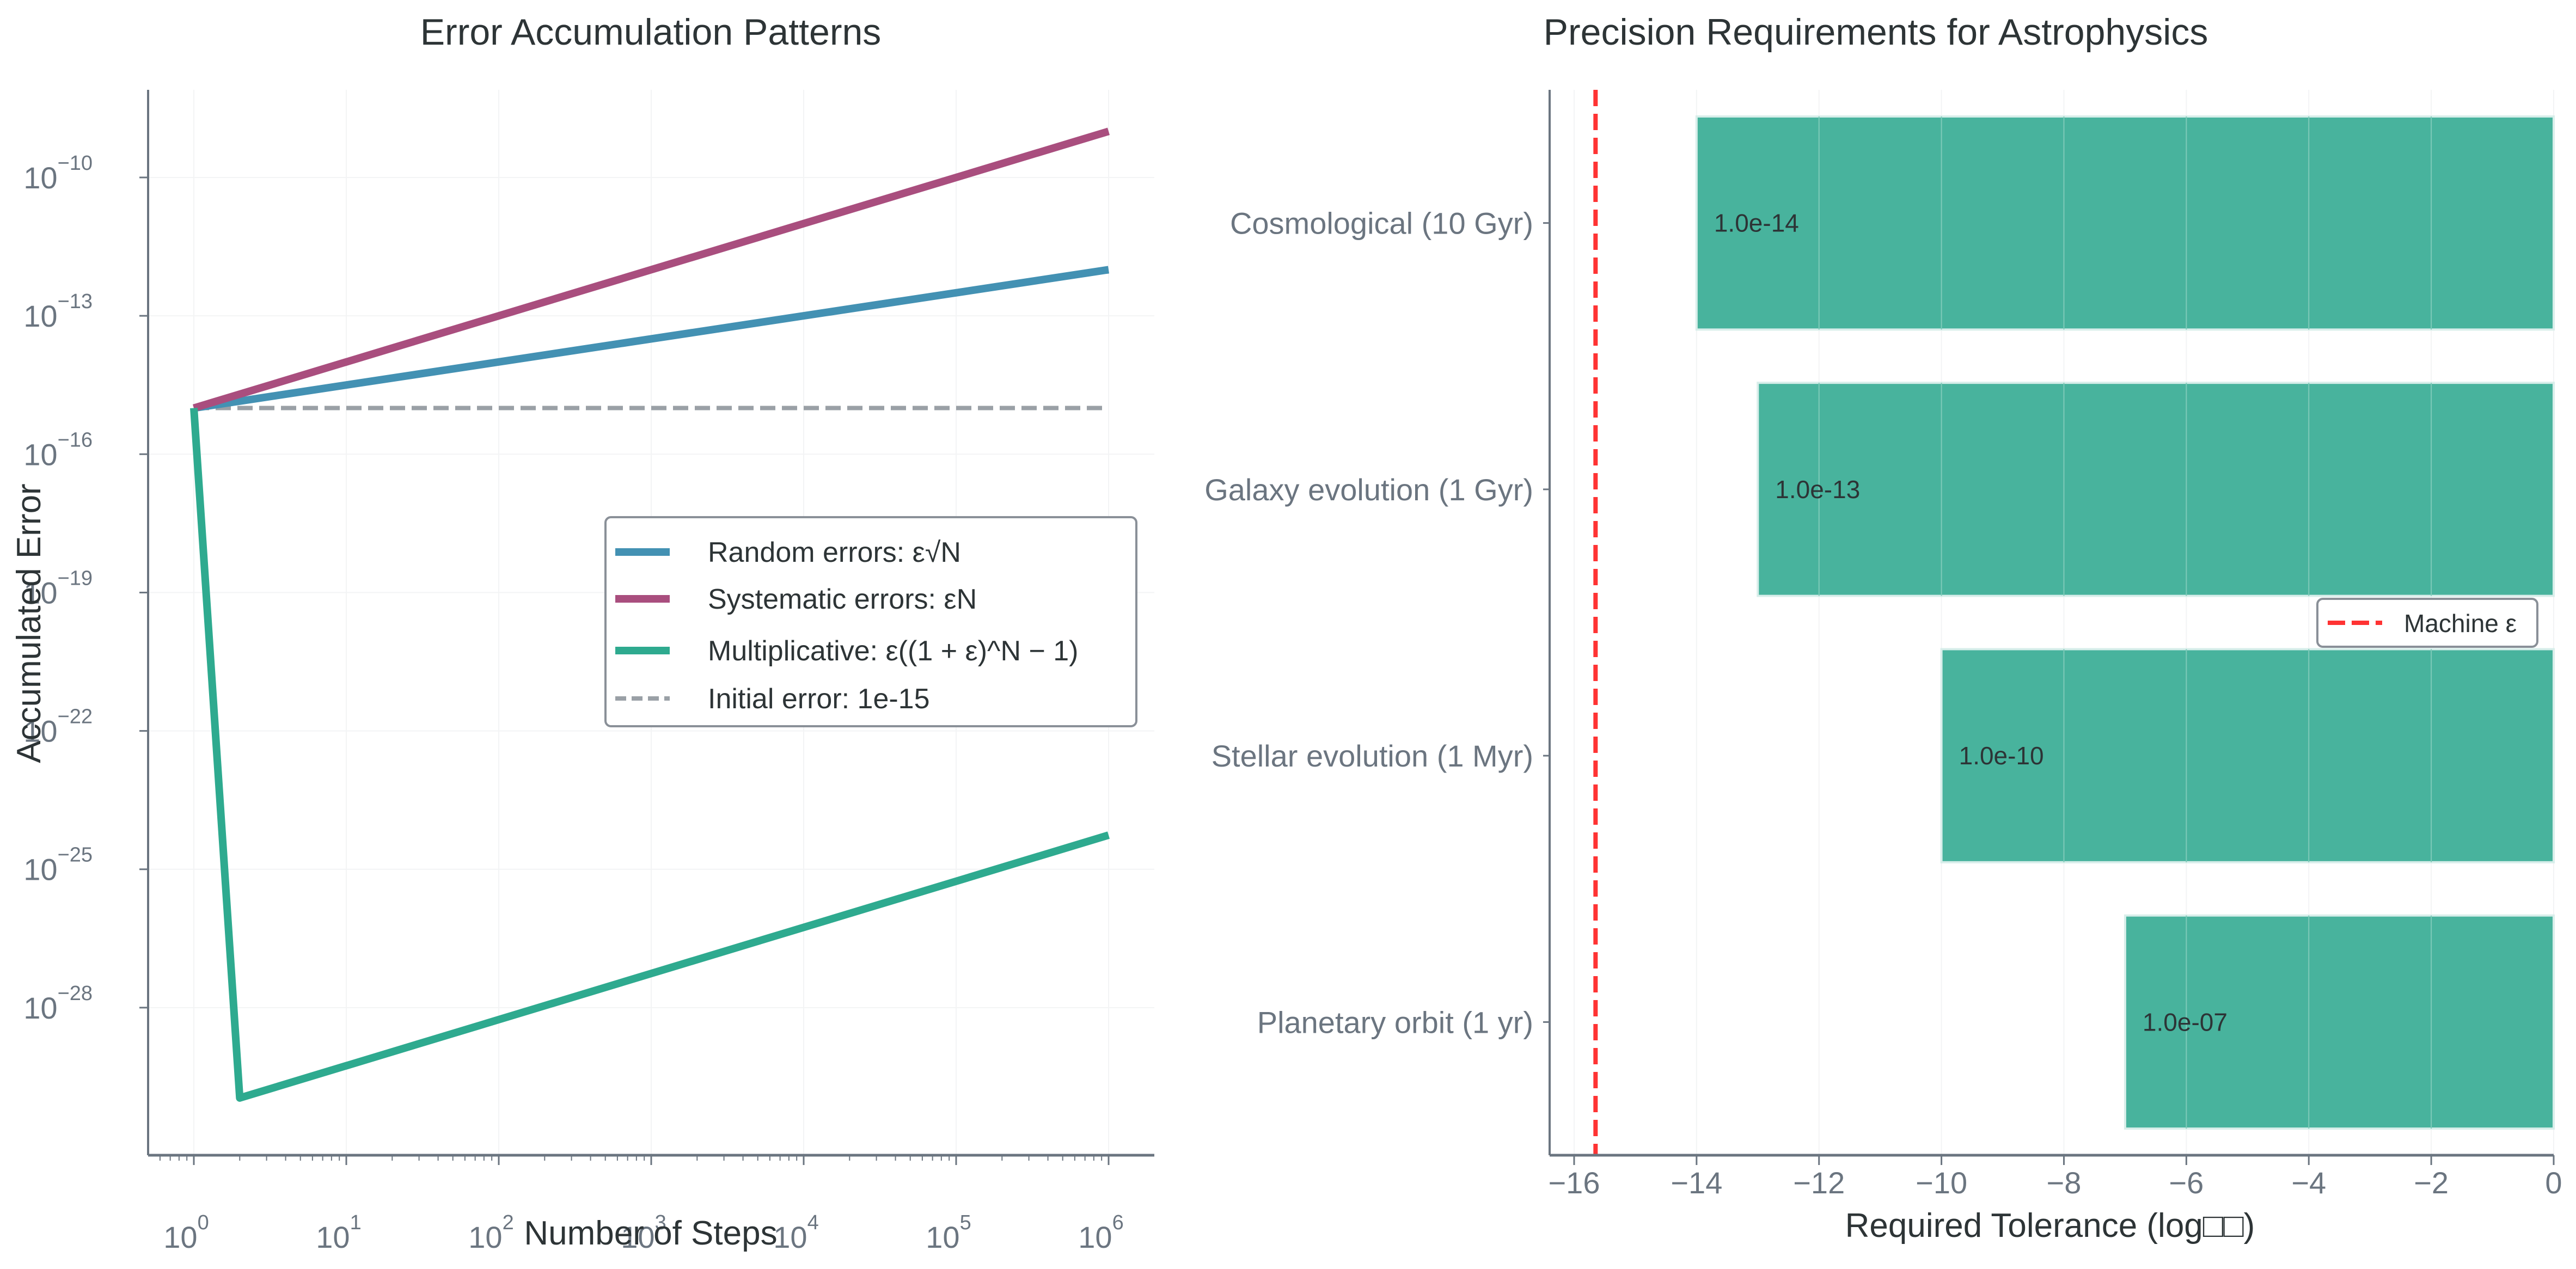  Describe the element at coordinates (2050, 1226) in the screenshot. I see `right-x-axis-label: Required Tolerance (log□□)` at that location.